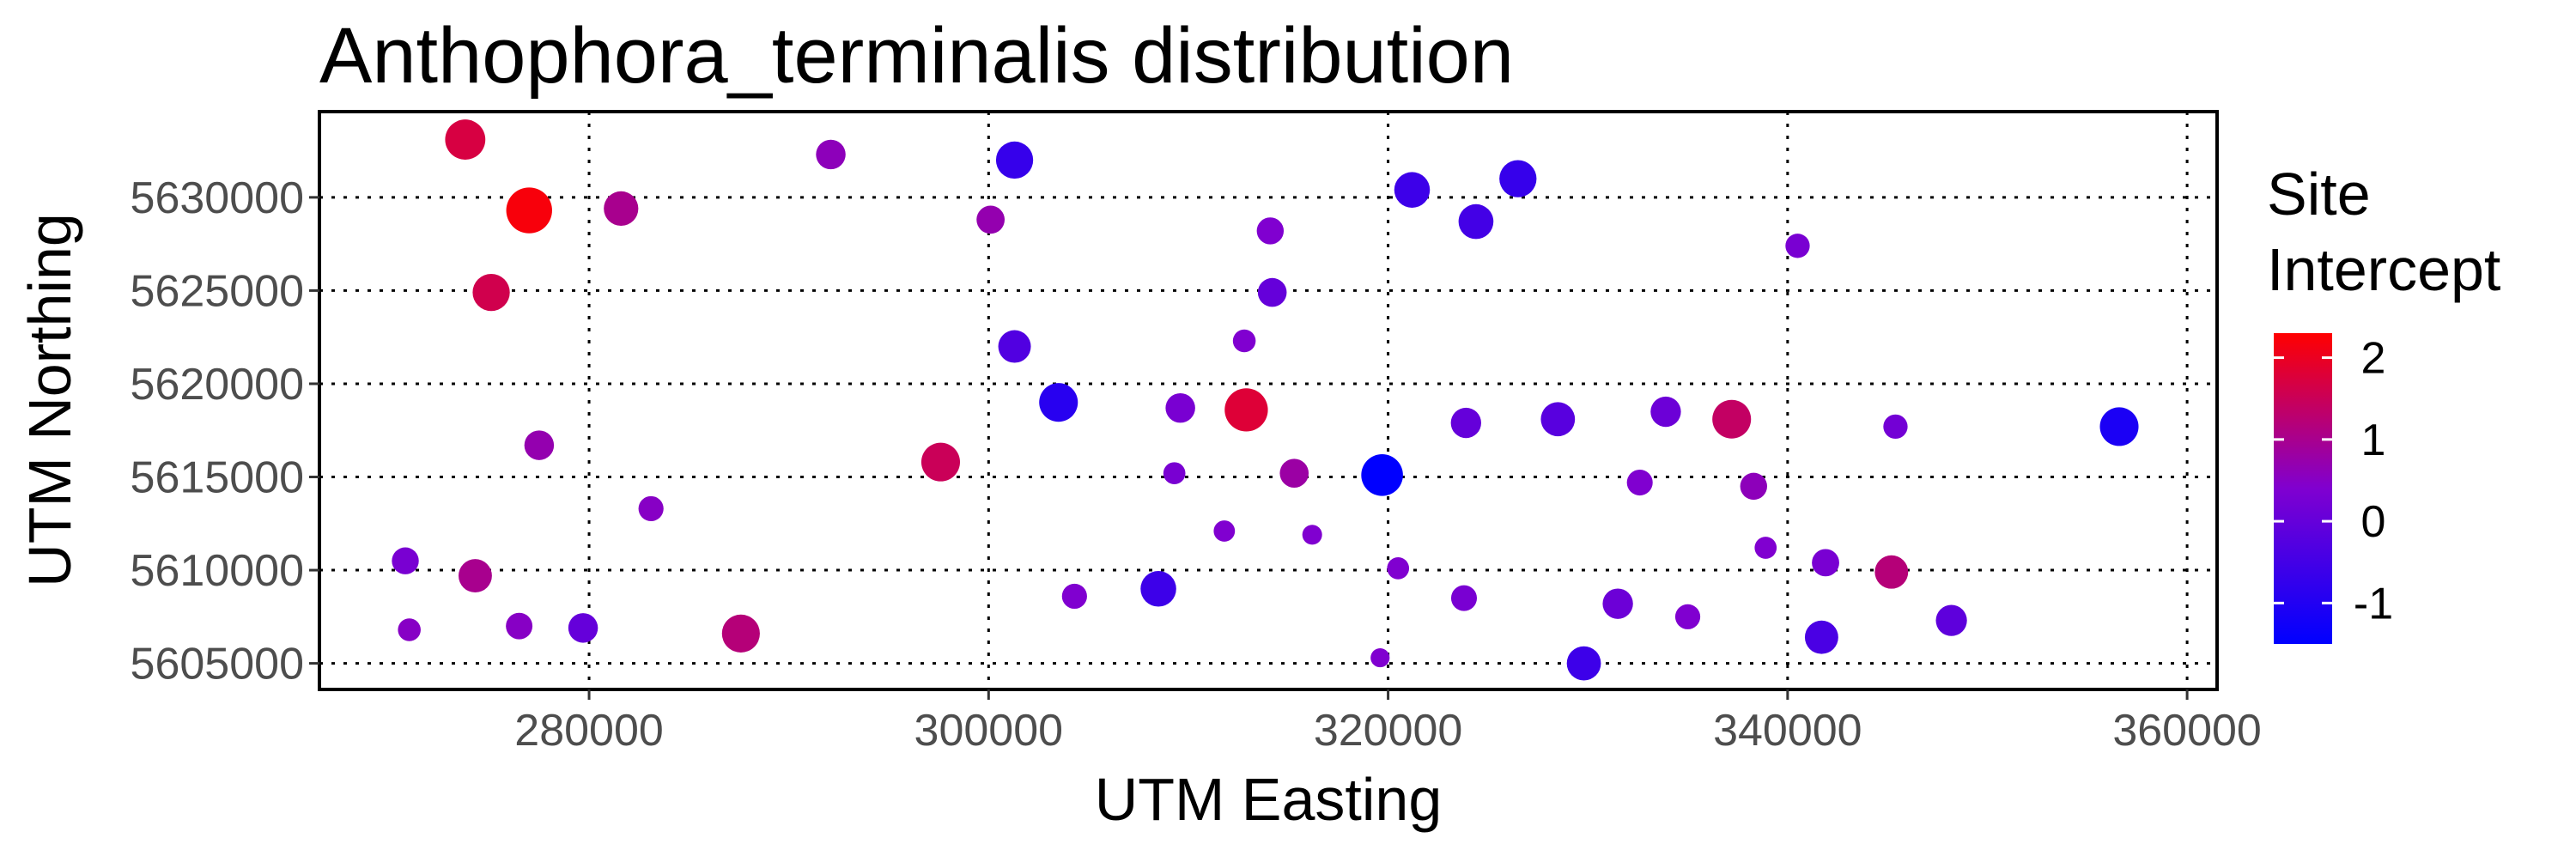  Describe the element at coordinates (2374, 603) in the screenshot. I see `legend-tick-label: -1` at that location.